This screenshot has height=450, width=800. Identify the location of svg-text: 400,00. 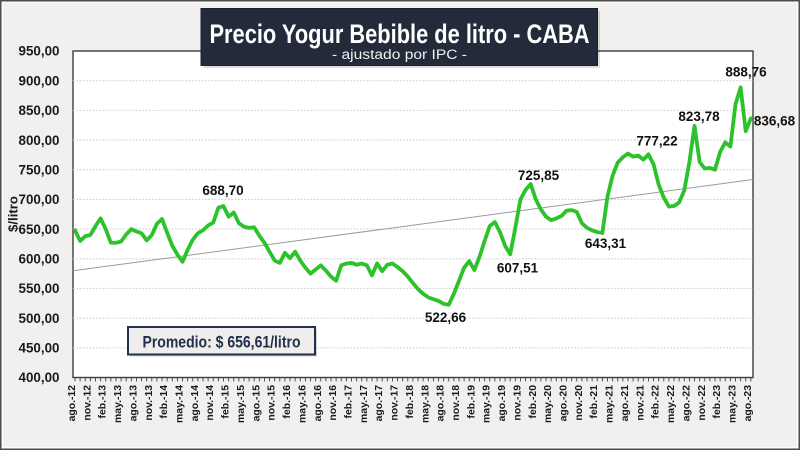
(39, 377).